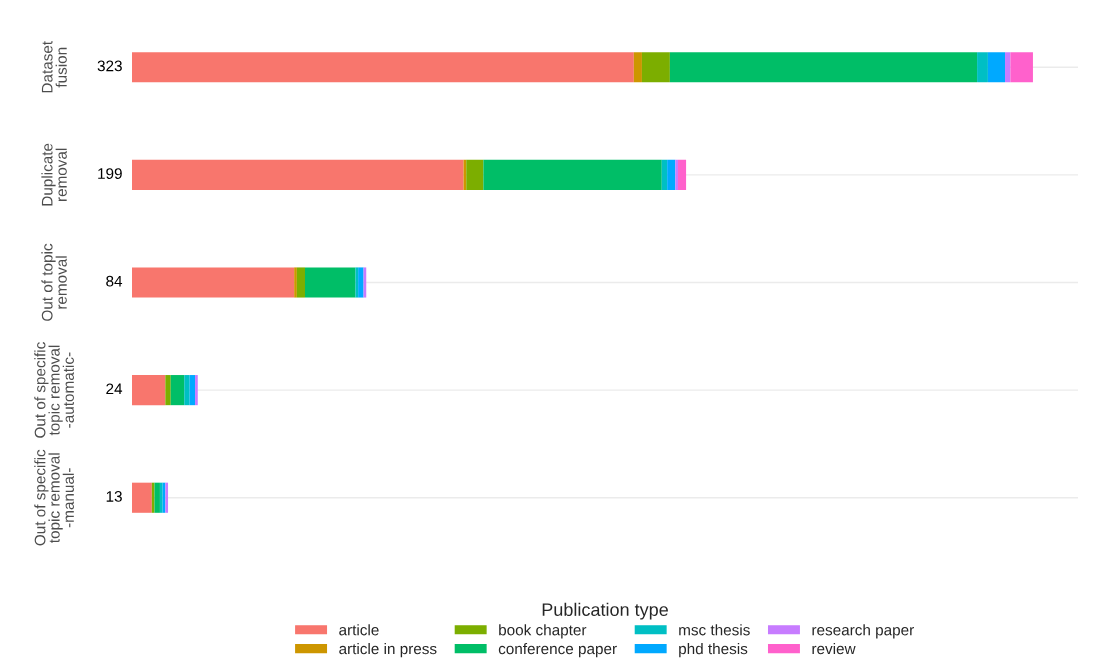  Describe the element at coordinates (109, 66) in the screenshot. I see `text: 323` at that location.